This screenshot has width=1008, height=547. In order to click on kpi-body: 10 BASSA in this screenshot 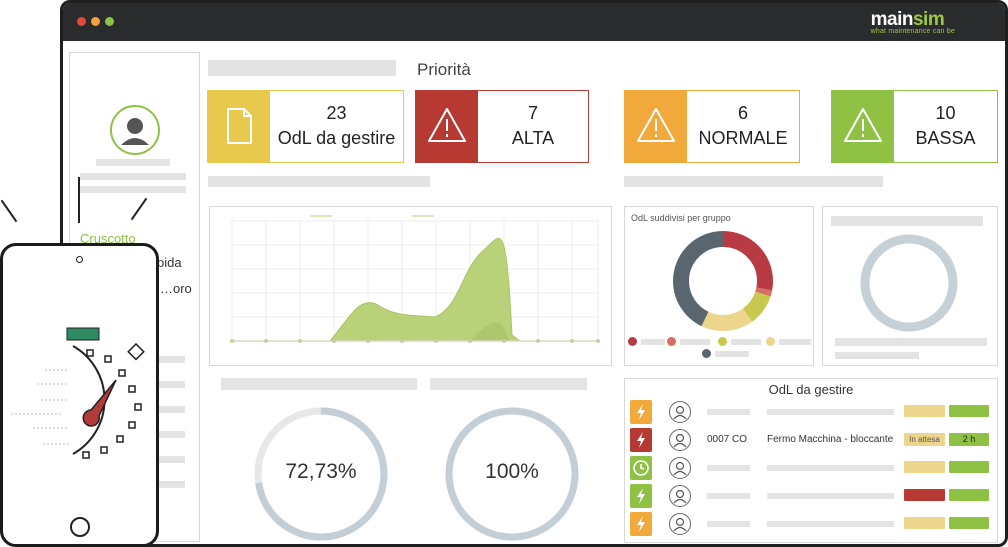, I will do `click(945, 126)`.